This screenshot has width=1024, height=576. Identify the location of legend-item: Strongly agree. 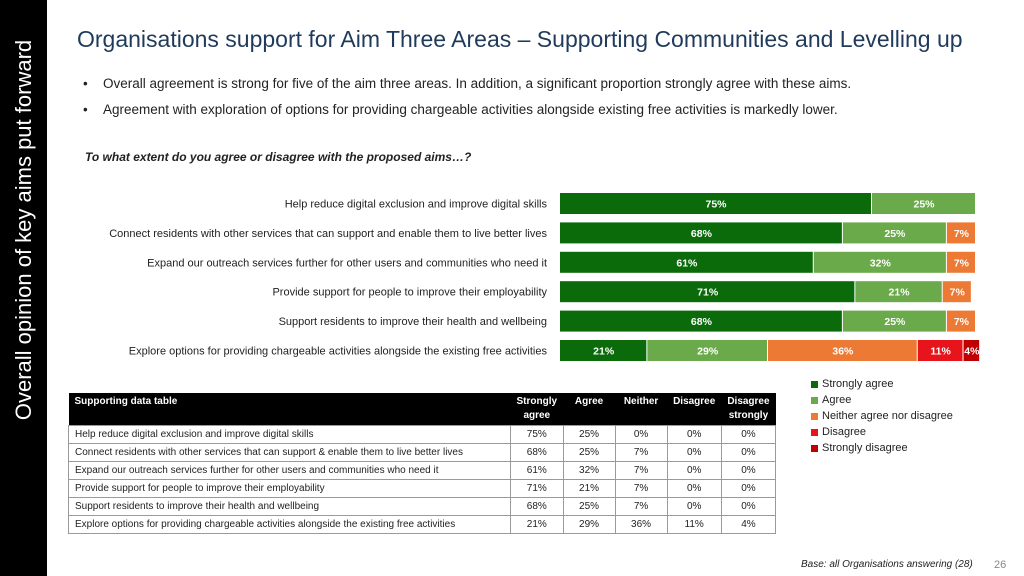
(882, 384).